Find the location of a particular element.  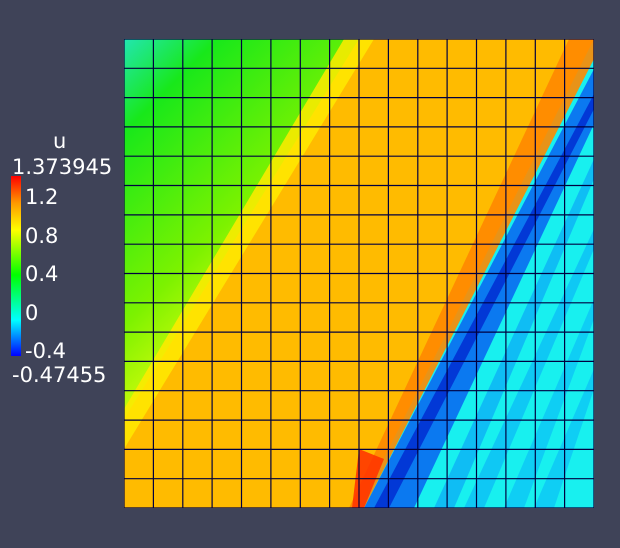

legend-min-value: -0.47455 is located at coordinates (59, 375).